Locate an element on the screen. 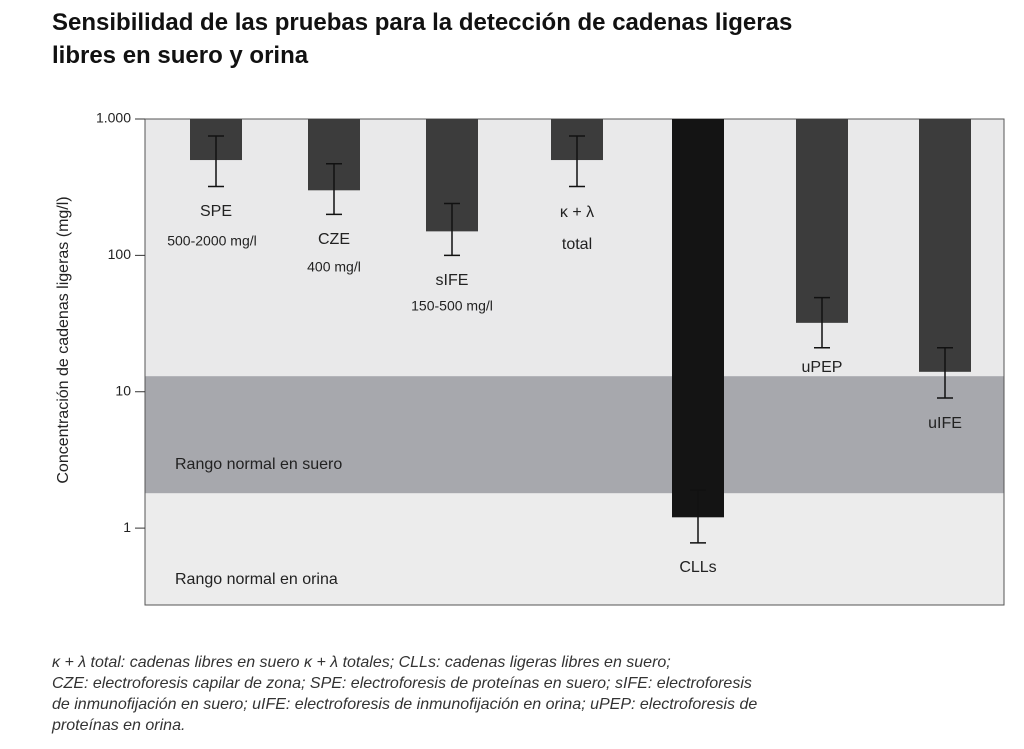 The image size is (1024, 749). bar-sublabel: 150-500 mg/l is located at coordinates (452, 306).